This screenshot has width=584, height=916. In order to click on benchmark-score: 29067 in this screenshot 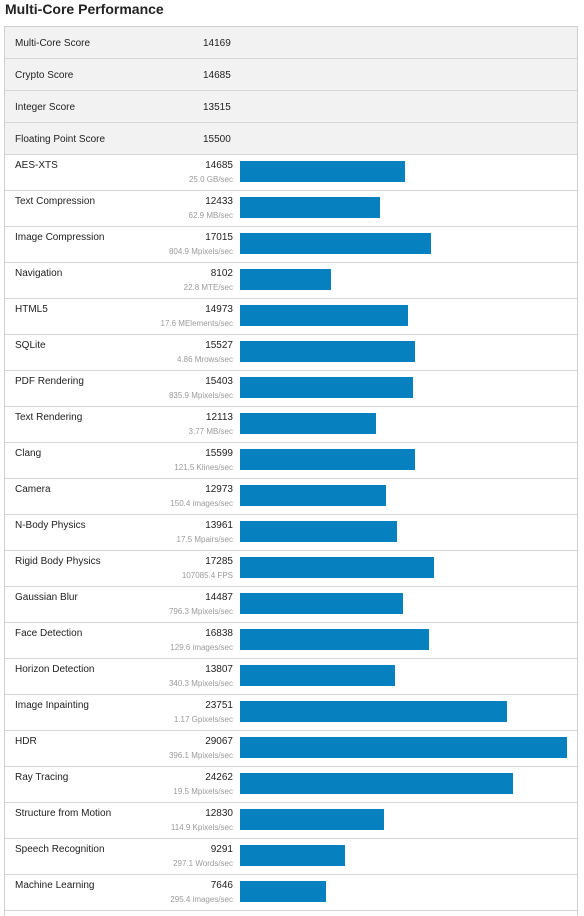, I will do `click(219, 741)`.